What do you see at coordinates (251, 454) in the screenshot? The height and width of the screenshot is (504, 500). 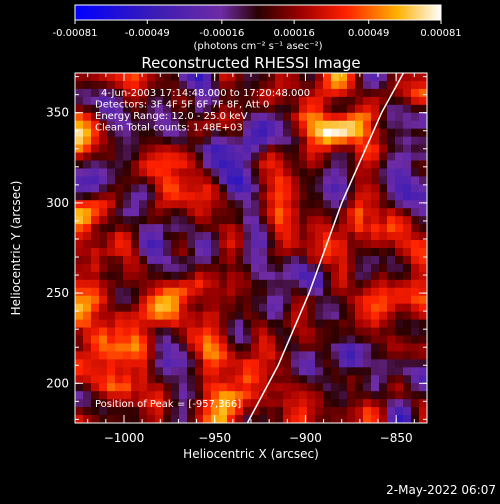 I see `x-axis-label: Heliocentric X (arcsec)` at bounding box center [251, 454].